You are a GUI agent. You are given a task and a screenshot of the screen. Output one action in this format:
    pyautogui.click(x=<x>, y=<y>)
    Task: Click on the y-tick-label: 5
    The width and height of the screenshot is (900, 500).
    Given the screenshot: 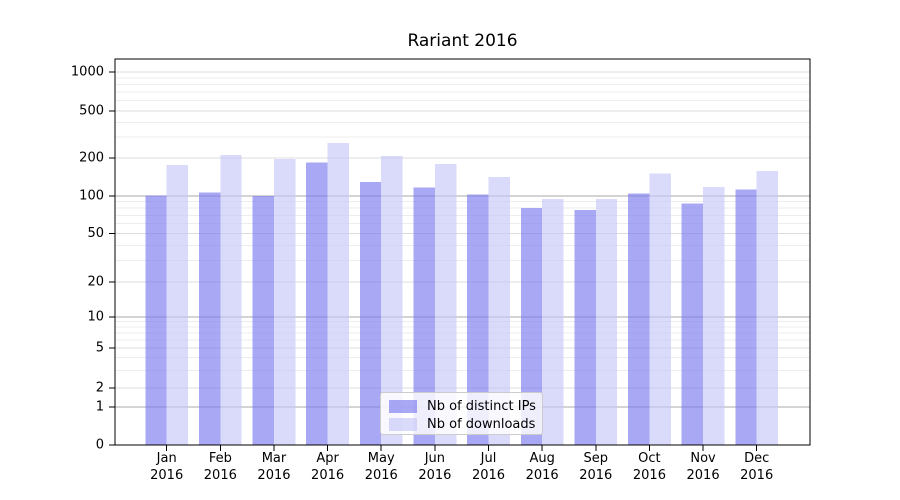 What is the action you would take?
    pyautogui.click(x=100, y=348)
    